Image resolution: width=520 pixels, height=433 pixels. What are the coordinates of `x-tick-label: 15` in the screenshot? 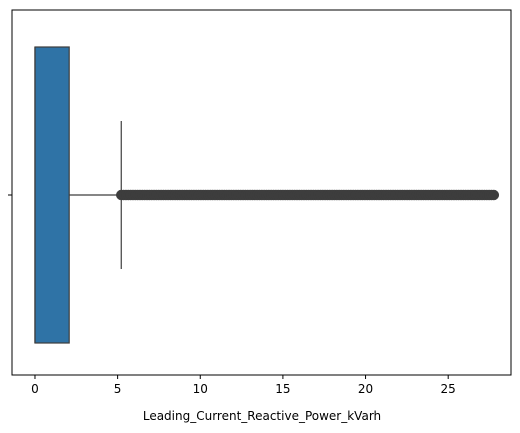 It's located at (282, 389).